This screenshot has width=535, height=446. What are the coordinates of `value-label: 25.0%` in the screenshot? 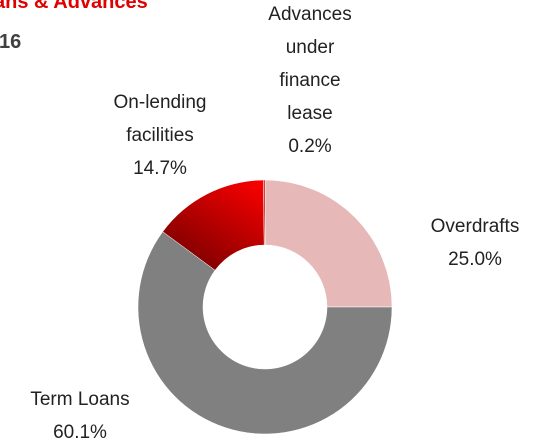 It's located at (475, 259).